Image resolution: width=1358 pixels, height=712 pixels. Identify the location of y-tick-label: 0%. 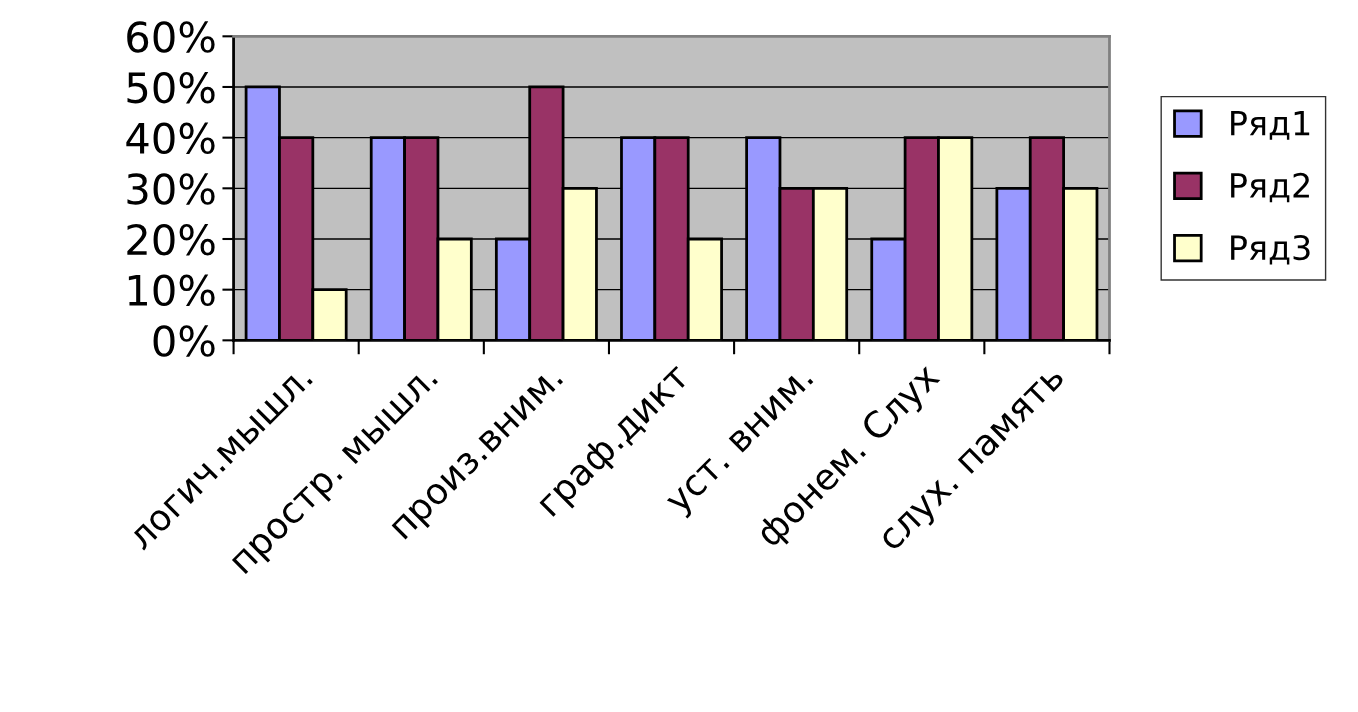
(184, 341).